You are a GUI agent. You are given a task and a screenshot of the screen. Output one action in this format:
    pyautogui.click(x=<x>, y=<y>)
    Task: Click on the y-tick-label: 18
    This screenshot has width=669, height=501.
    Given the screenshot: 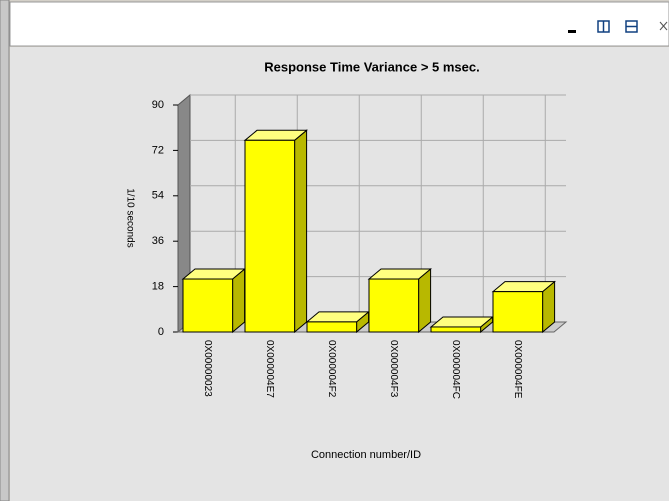 What is the action you would take?
    pyautogui.click(x=158, y=287)
    